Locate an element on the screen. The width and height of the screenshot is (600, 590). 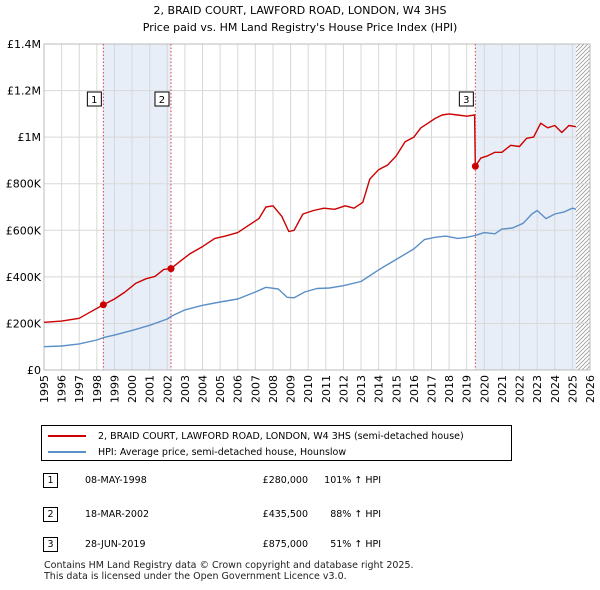
x-tick-label: 2024 is located at coordinates (555, 389).